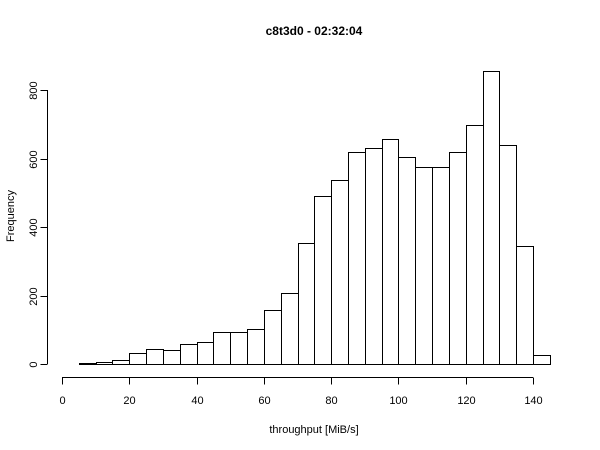 The width and height of the screenshot is (600, 450). What do you see at coordinates (314, 31) in the screenshot?
I see `chart-title: c8t3d0 - 02:32:04` at bounding box center [314, 31].